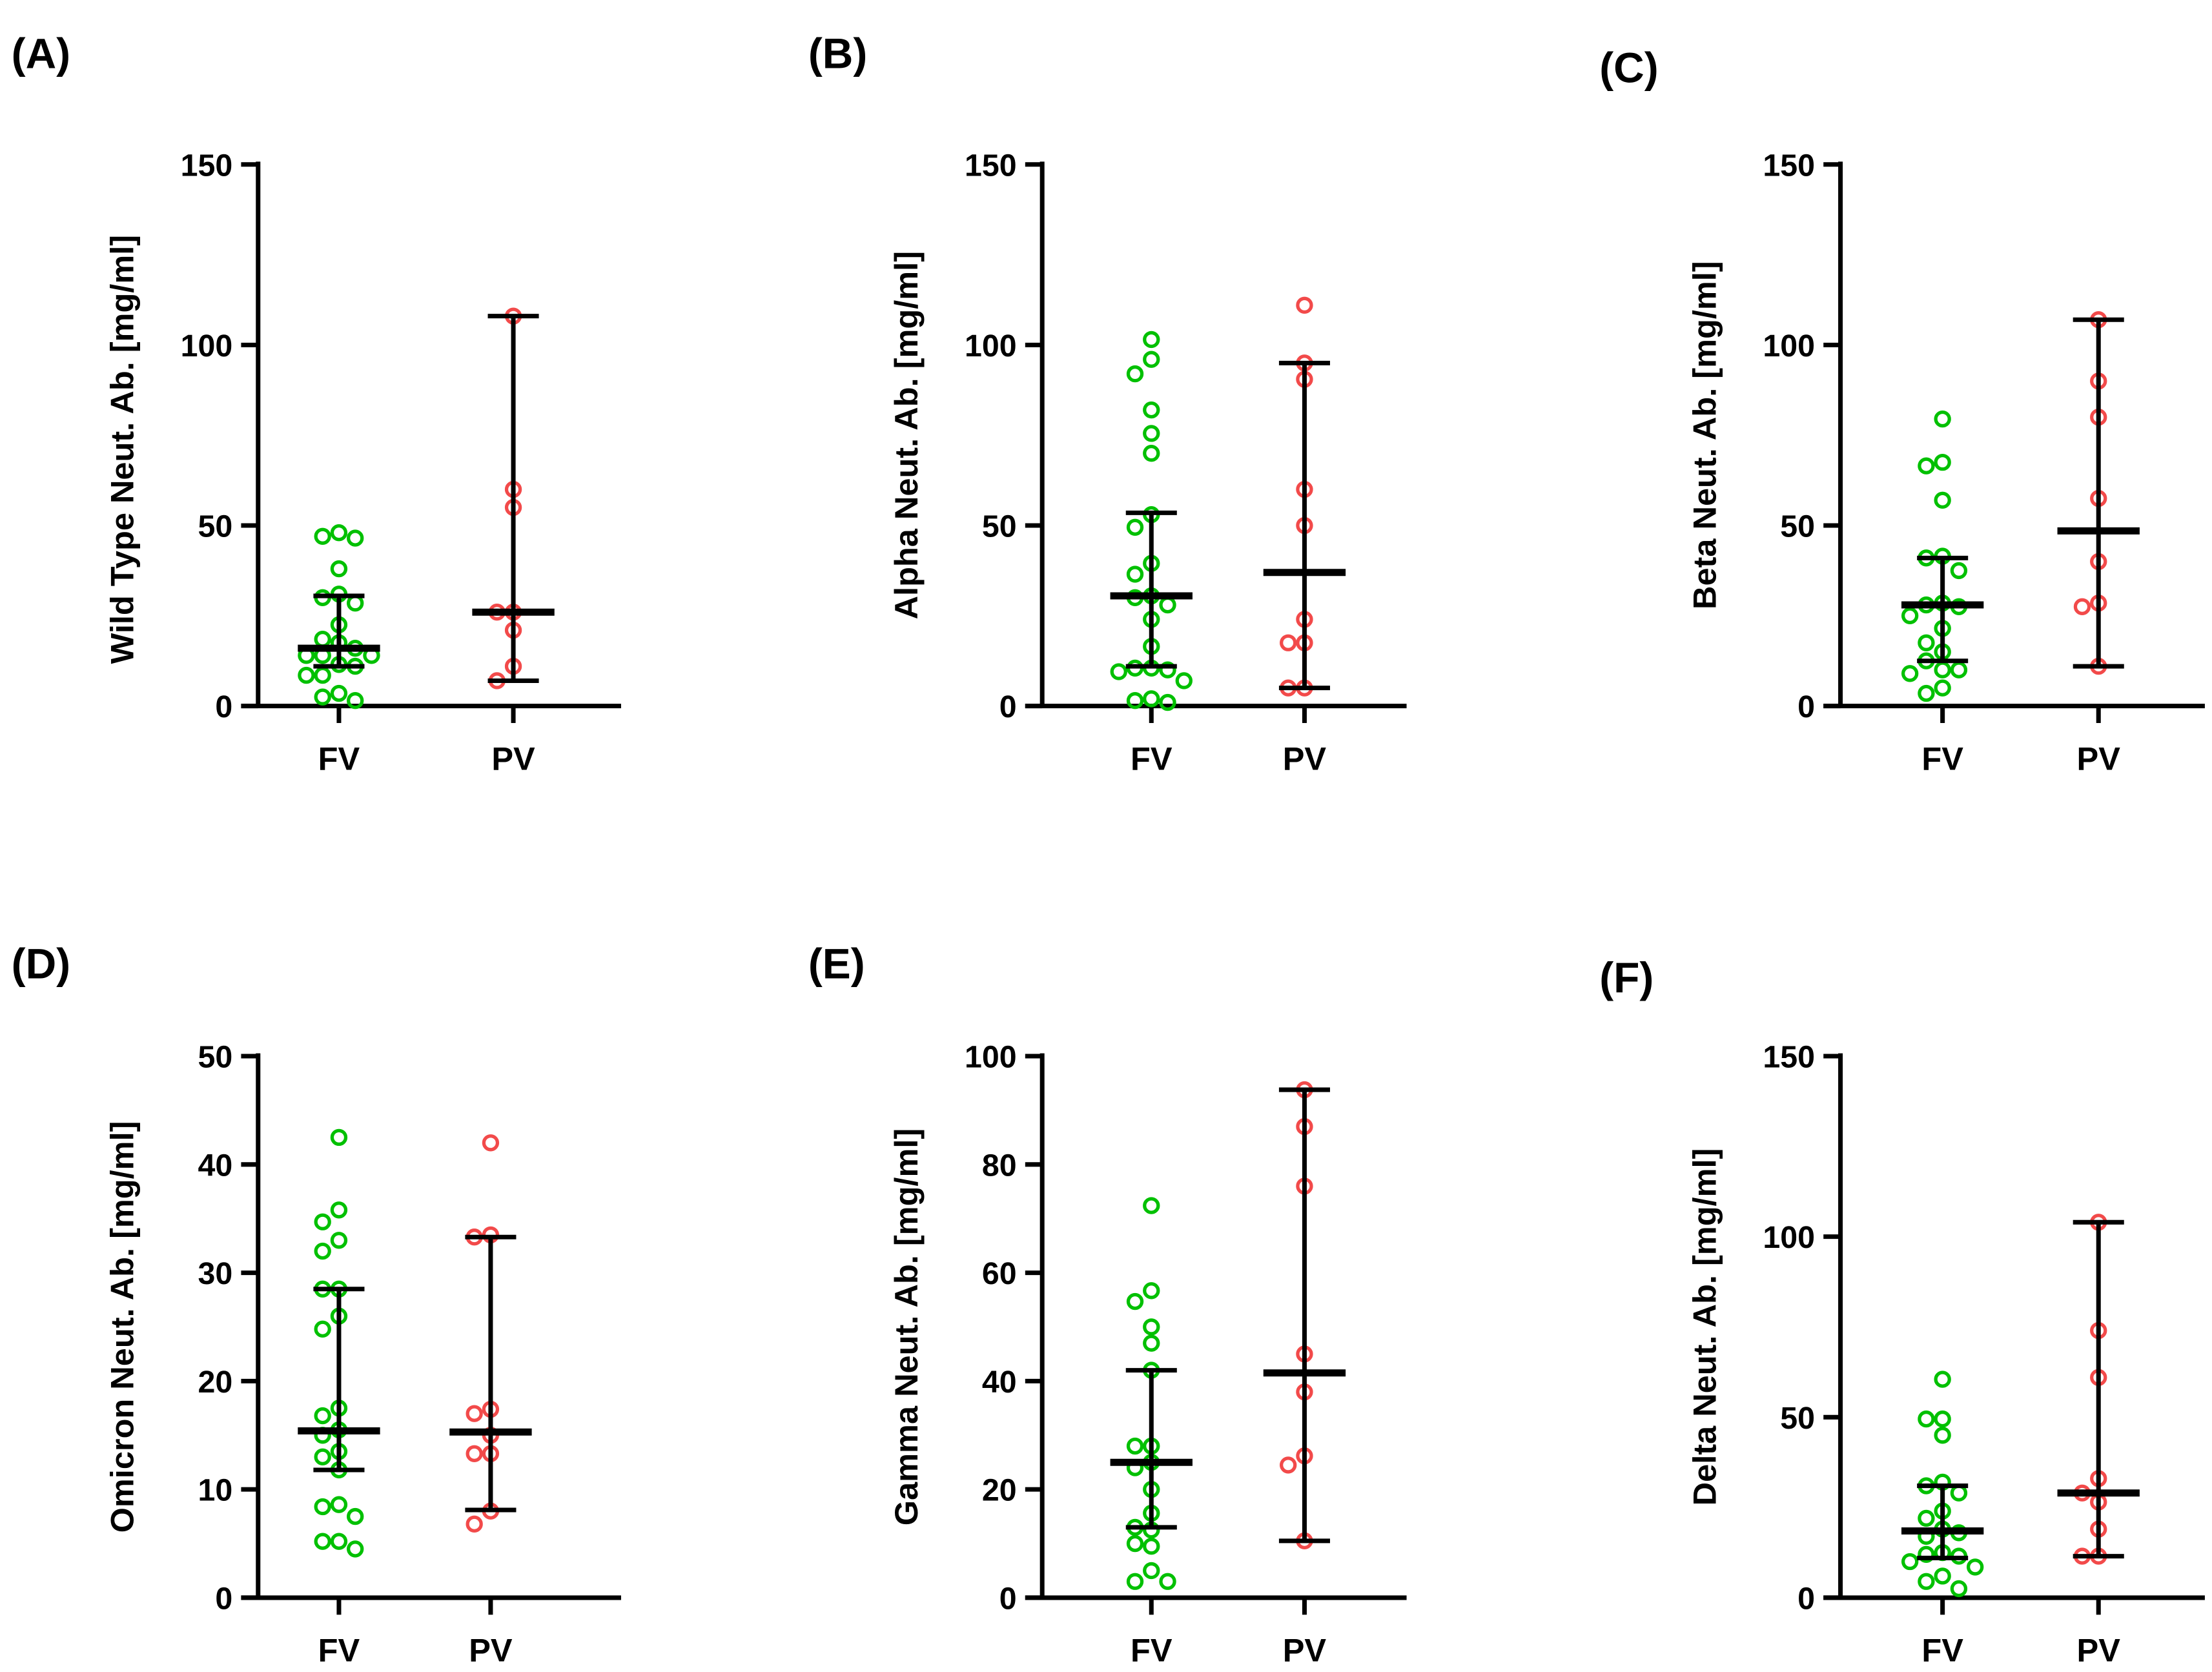 Image resolution: width=2212 pixels, height=1672 pixels. I want to click on y-axis-title: Beta Neut. Ab. [mg/ml], so click(1704, 435).